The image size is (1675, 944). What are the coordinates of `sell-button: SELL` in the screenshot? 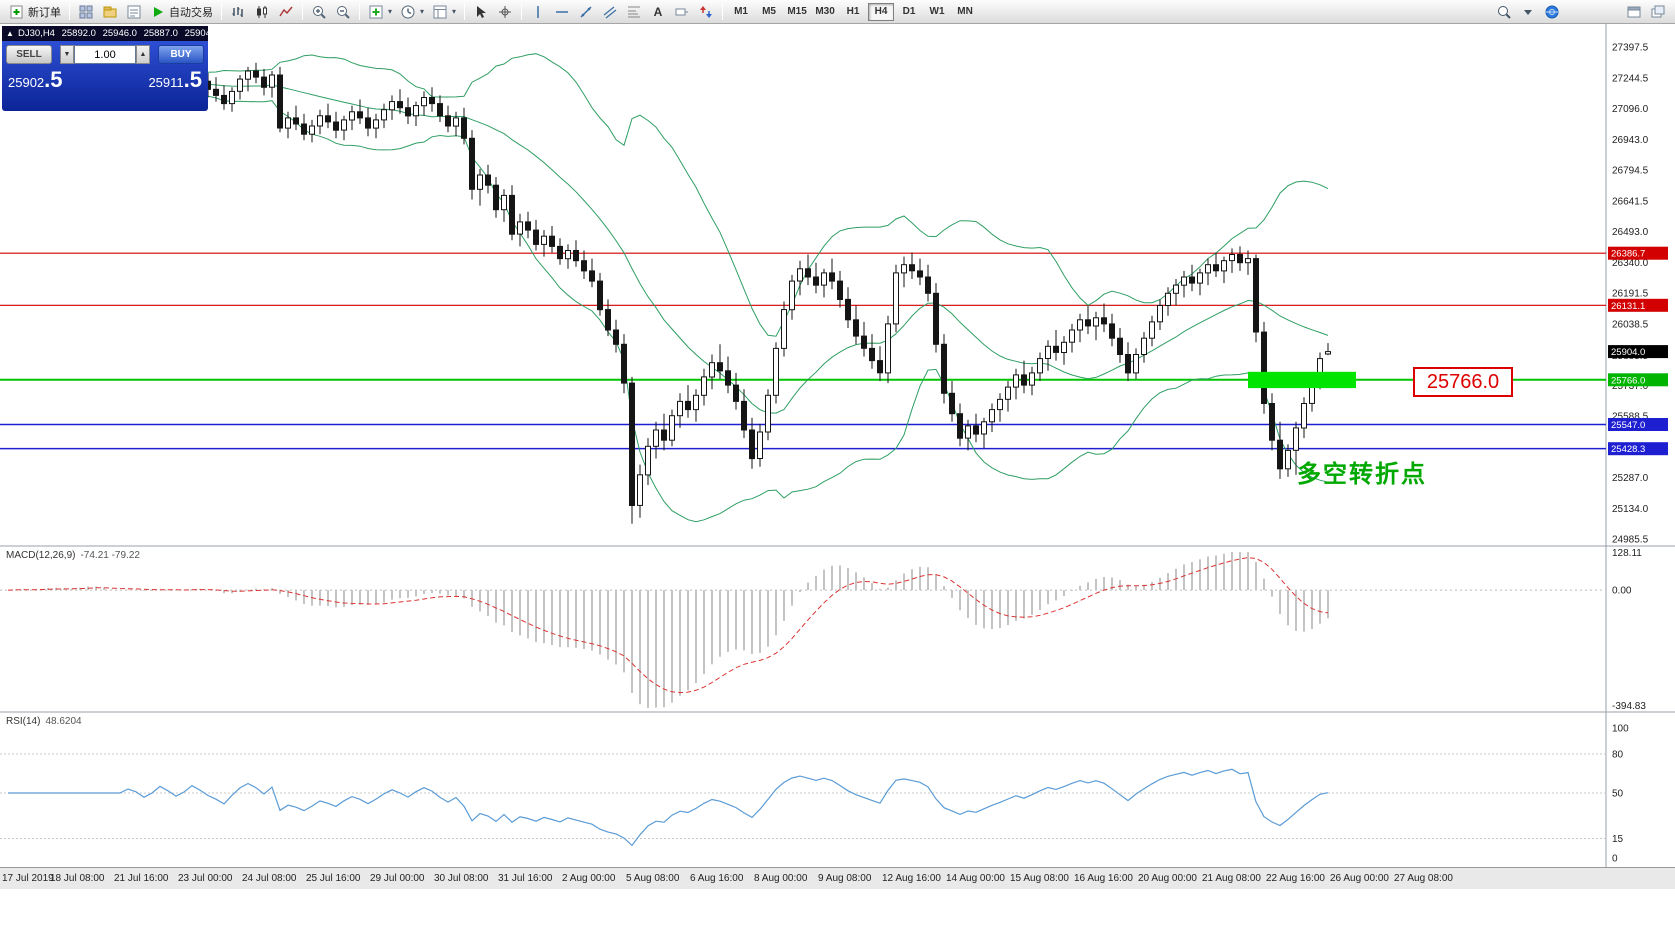 It's located at (29, 54).